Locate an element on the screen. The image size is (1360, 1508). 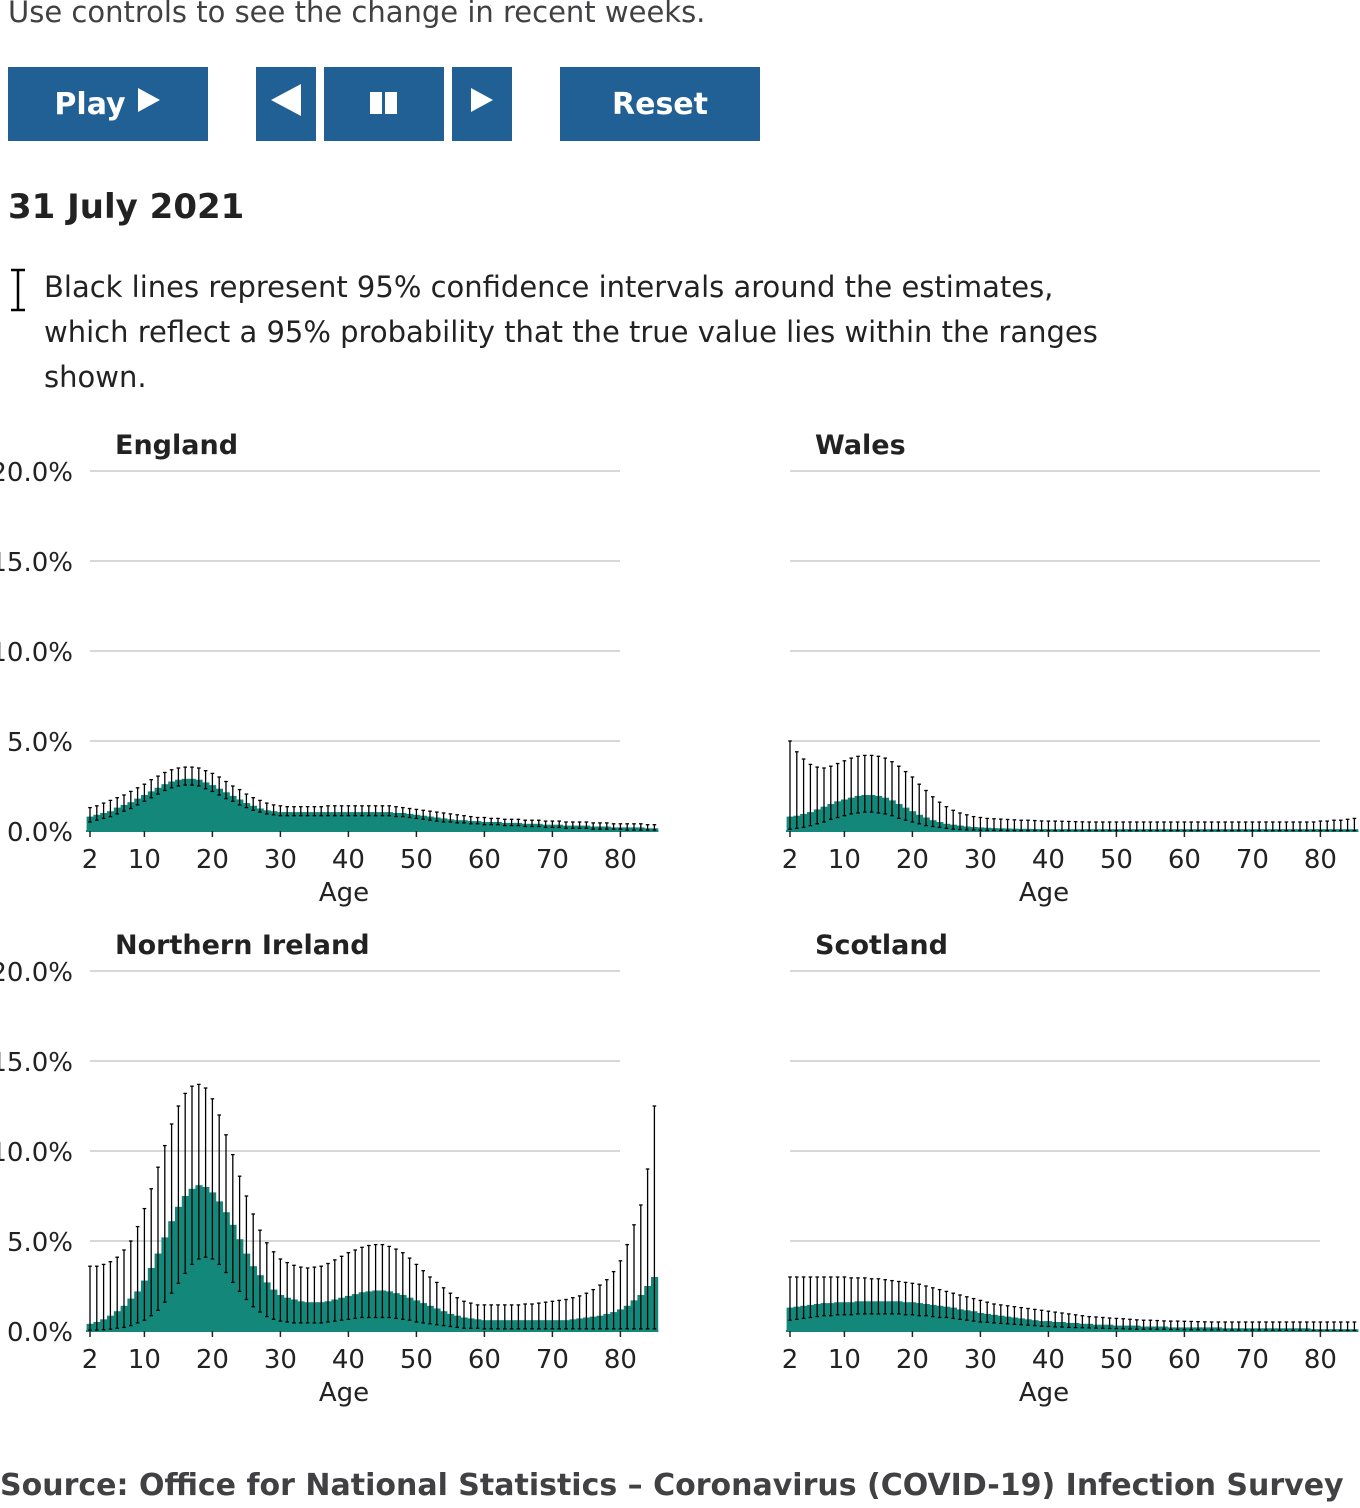
pause-button is located at coordinates (384, 104).